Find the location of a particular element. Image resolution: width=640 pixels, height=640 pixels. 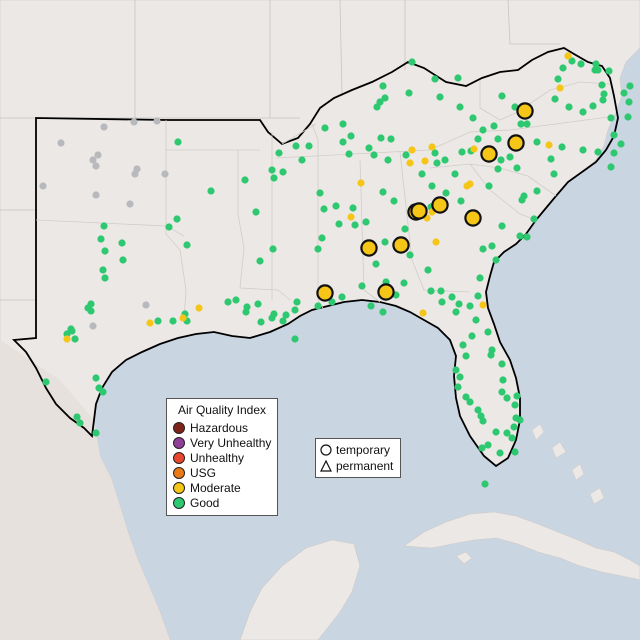

temporary-monitors is located at coordinates (425, 202).